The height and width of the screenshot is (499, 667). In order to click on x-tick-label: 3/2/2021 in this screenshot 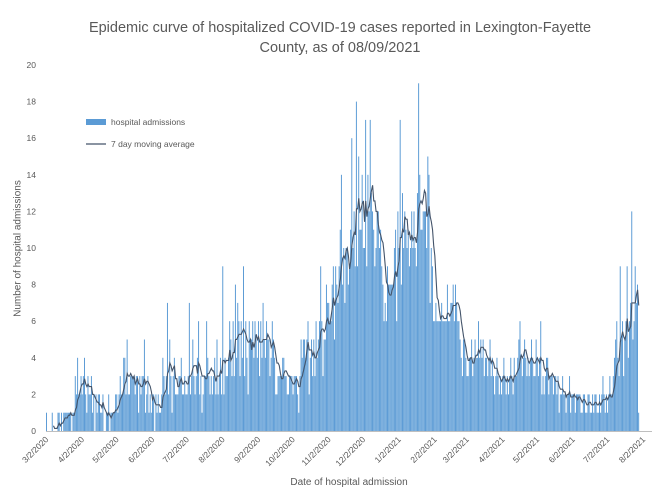, I will do `click(455, 449)`.